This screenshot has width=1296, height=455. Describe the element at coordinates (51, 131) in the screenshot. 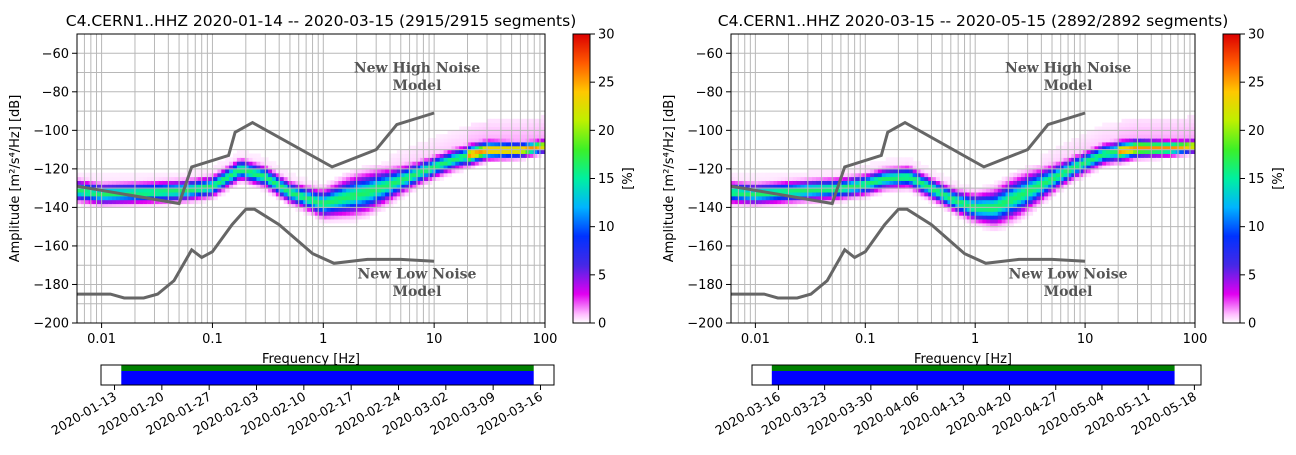

I see `y-tick-label: −100` at that location.